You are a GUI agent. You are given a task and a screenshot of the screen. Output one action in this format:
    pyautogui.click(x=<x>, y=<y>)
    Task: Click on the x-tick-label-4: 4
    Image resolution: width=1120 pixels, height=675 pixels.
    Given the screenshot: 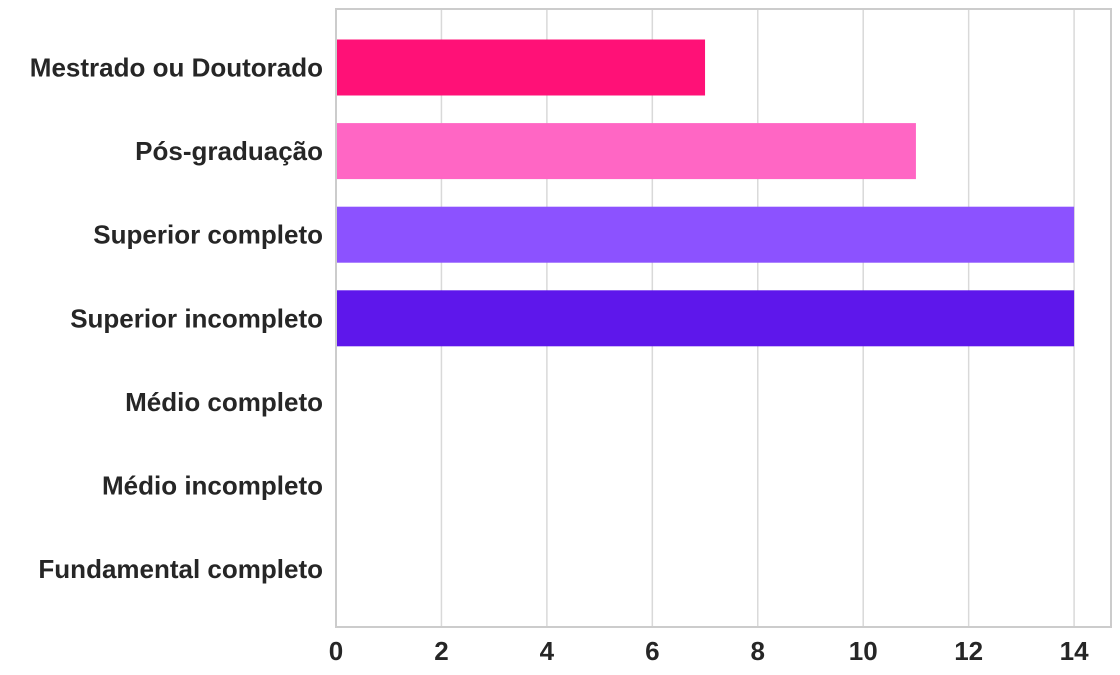 What is the action you would take?
    pyautogui.click(x=547, y=651)
    